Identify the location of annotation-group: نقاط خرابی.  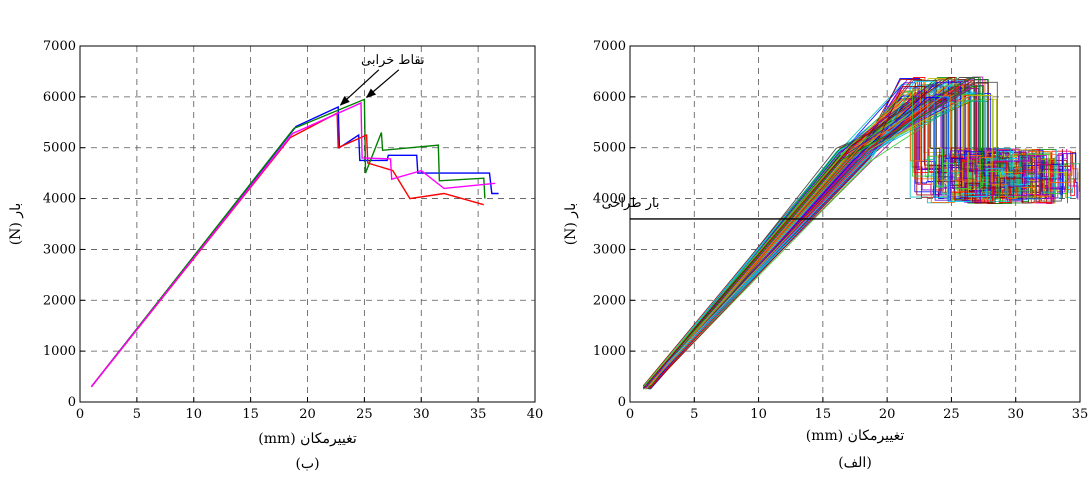
(382, 79).